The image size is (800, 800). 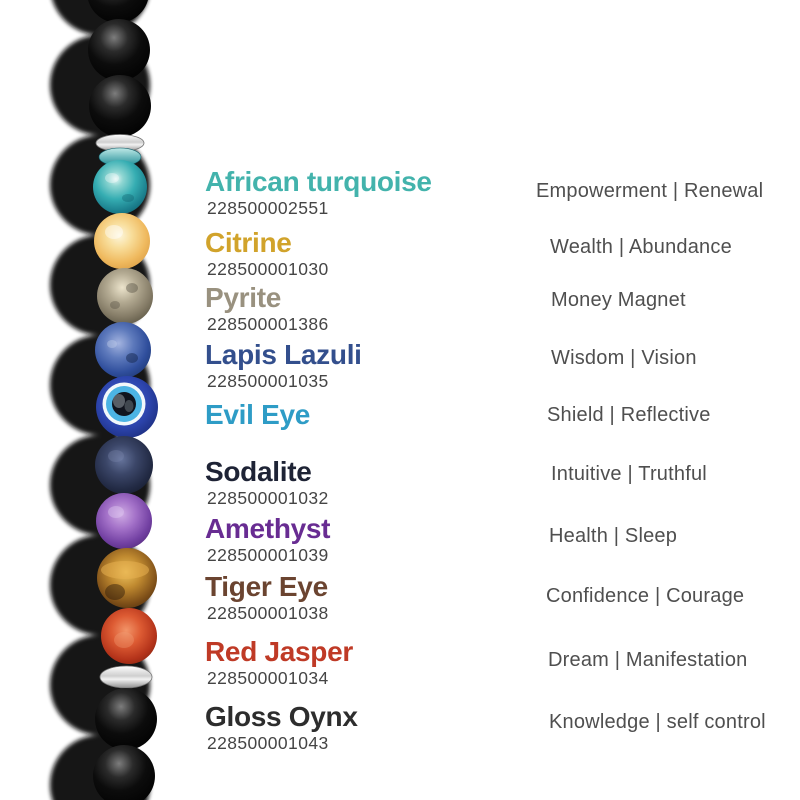 I want to click on stone-name: Amethyst, so click(x=268, y=528).